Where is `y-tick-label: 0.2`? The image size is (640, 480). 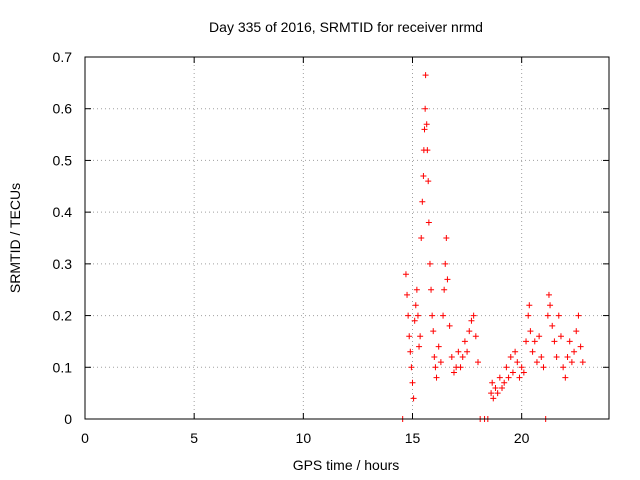 y-tick-label: 0.2 is located at coordinates (63, 316).